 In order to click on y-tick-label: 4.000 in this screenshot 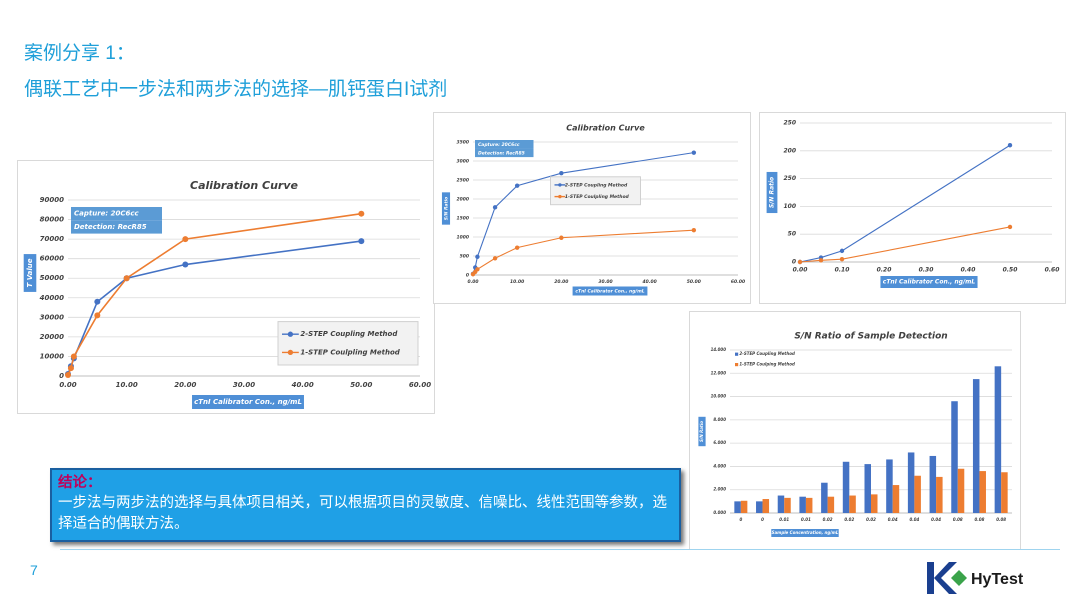, I will do `click(719, 465)`.